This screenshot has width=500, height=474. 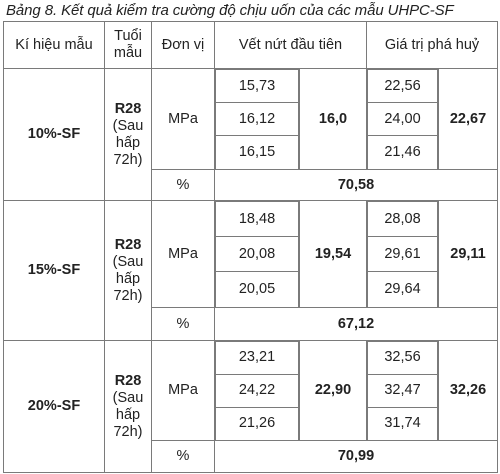 What do you see at coordinates (432, 45) in the screenshot?
I see `header-failure: Giá trị phá huỷ` at bounding box center [432, 45].